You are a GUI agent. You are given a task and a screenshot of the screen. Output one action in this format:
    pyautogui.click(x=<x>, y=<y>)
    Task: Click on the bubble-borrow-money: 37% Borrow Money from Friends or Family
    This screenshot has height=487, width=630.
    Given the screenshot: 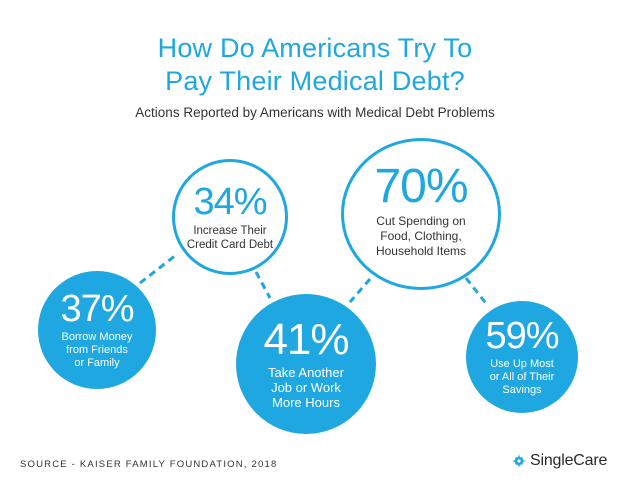 What is the action you would take?
    pyautogui.click(x=97, y=330)
    